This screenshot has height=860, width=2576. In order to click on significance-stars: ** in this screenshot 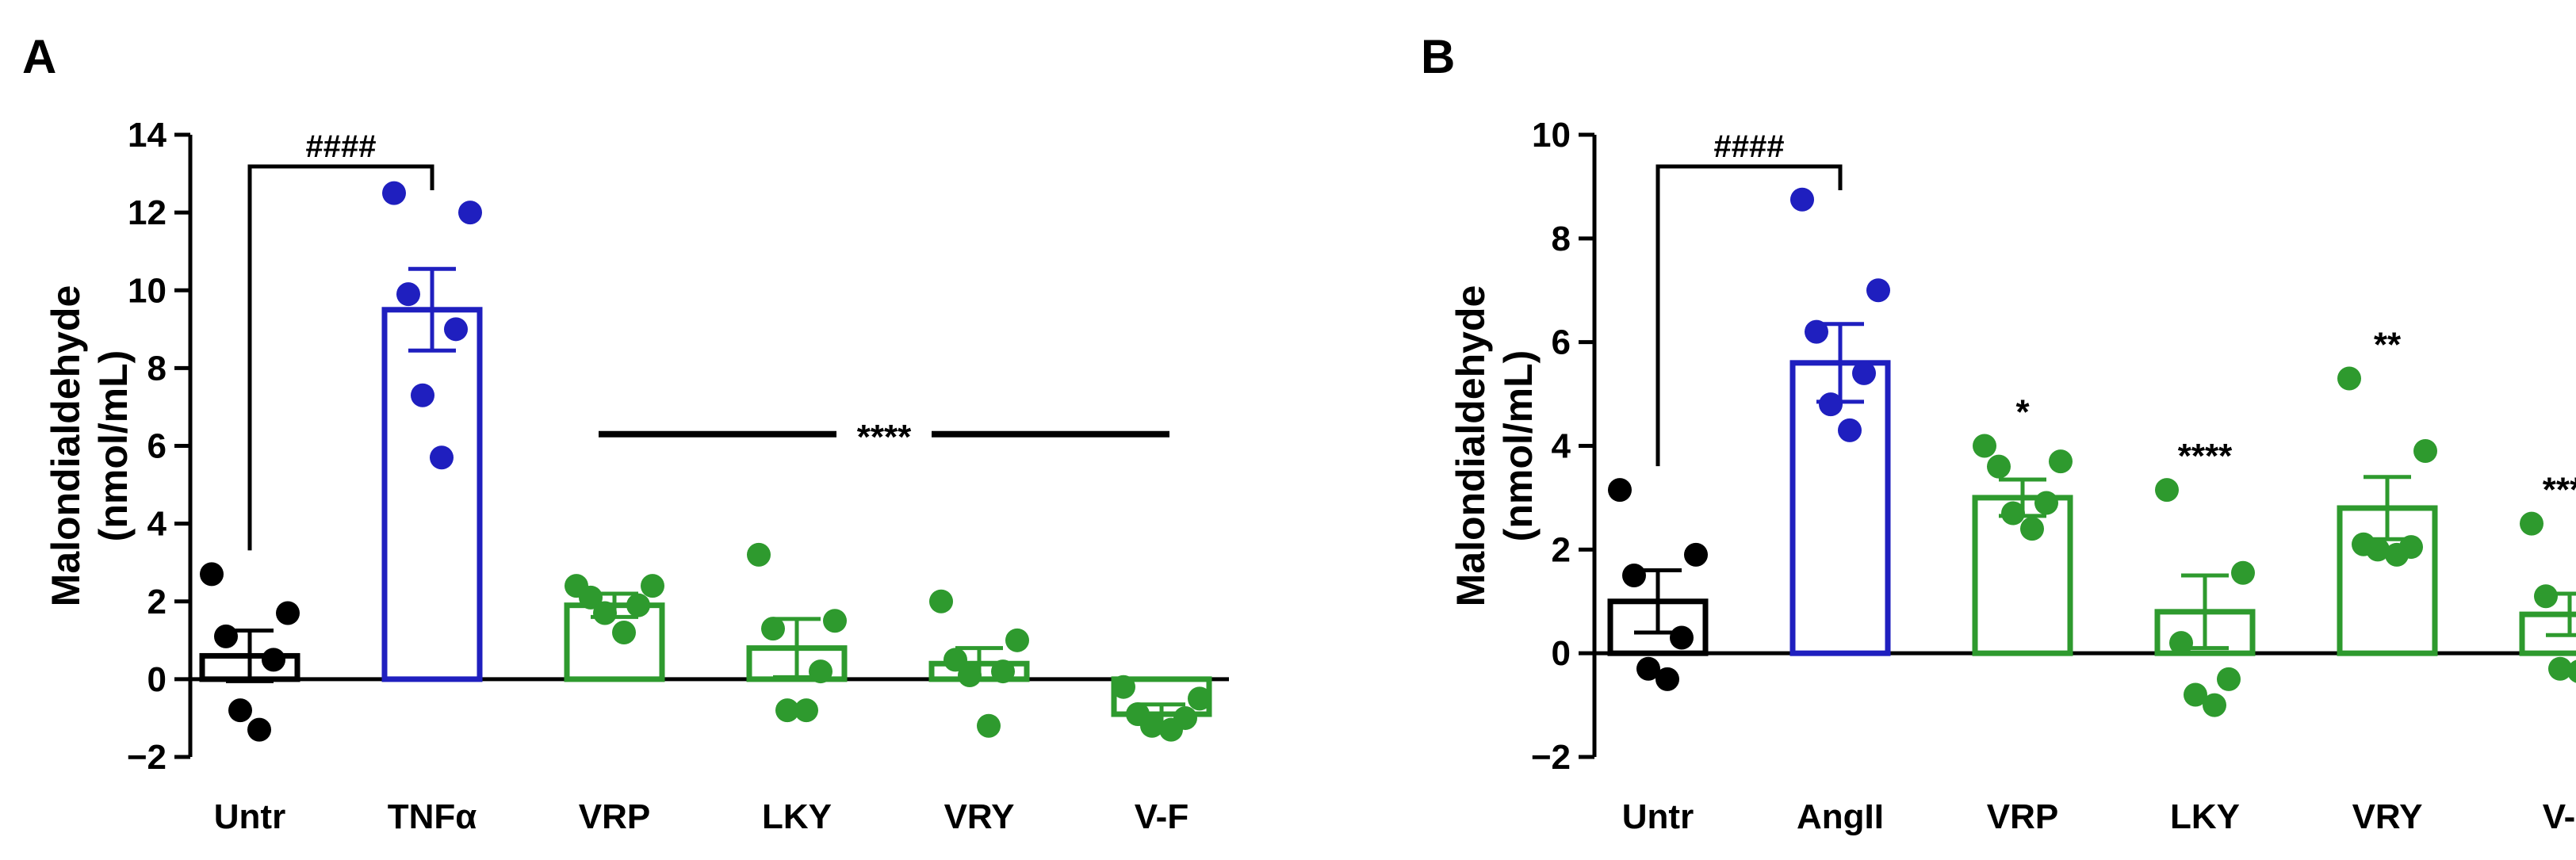, I will do `click(2388, 344)`.